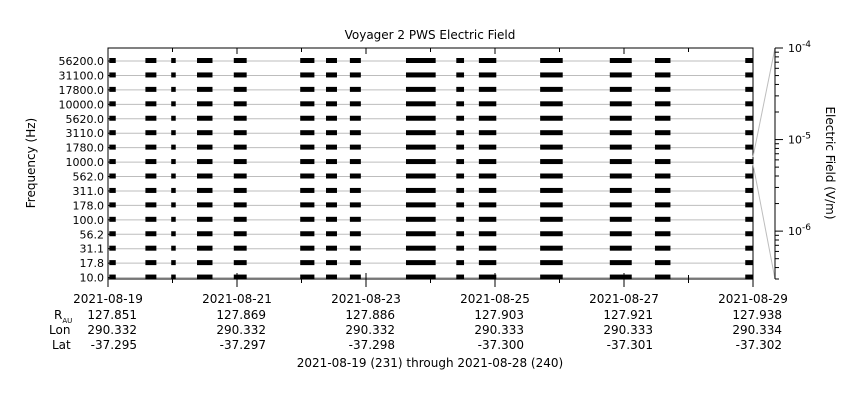 This screenshot has width=860, height=400. Describe the element at coordinates (82, 75) in the screenshot. I see `y-tick-label: 31100.0` at that location.